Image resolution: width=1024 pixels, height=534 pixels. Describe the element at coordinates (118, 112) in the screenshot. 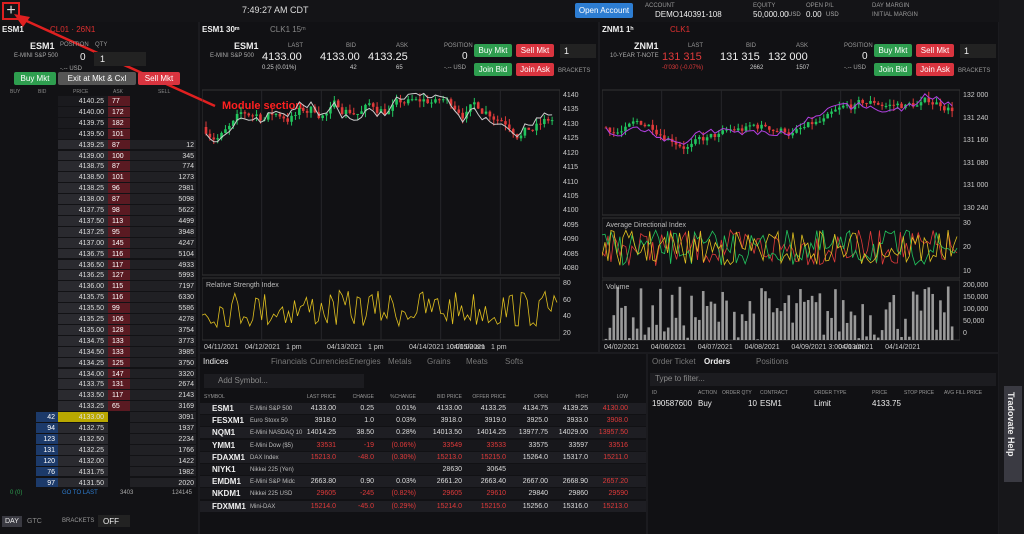

I see `ask-size: 172` at that location.